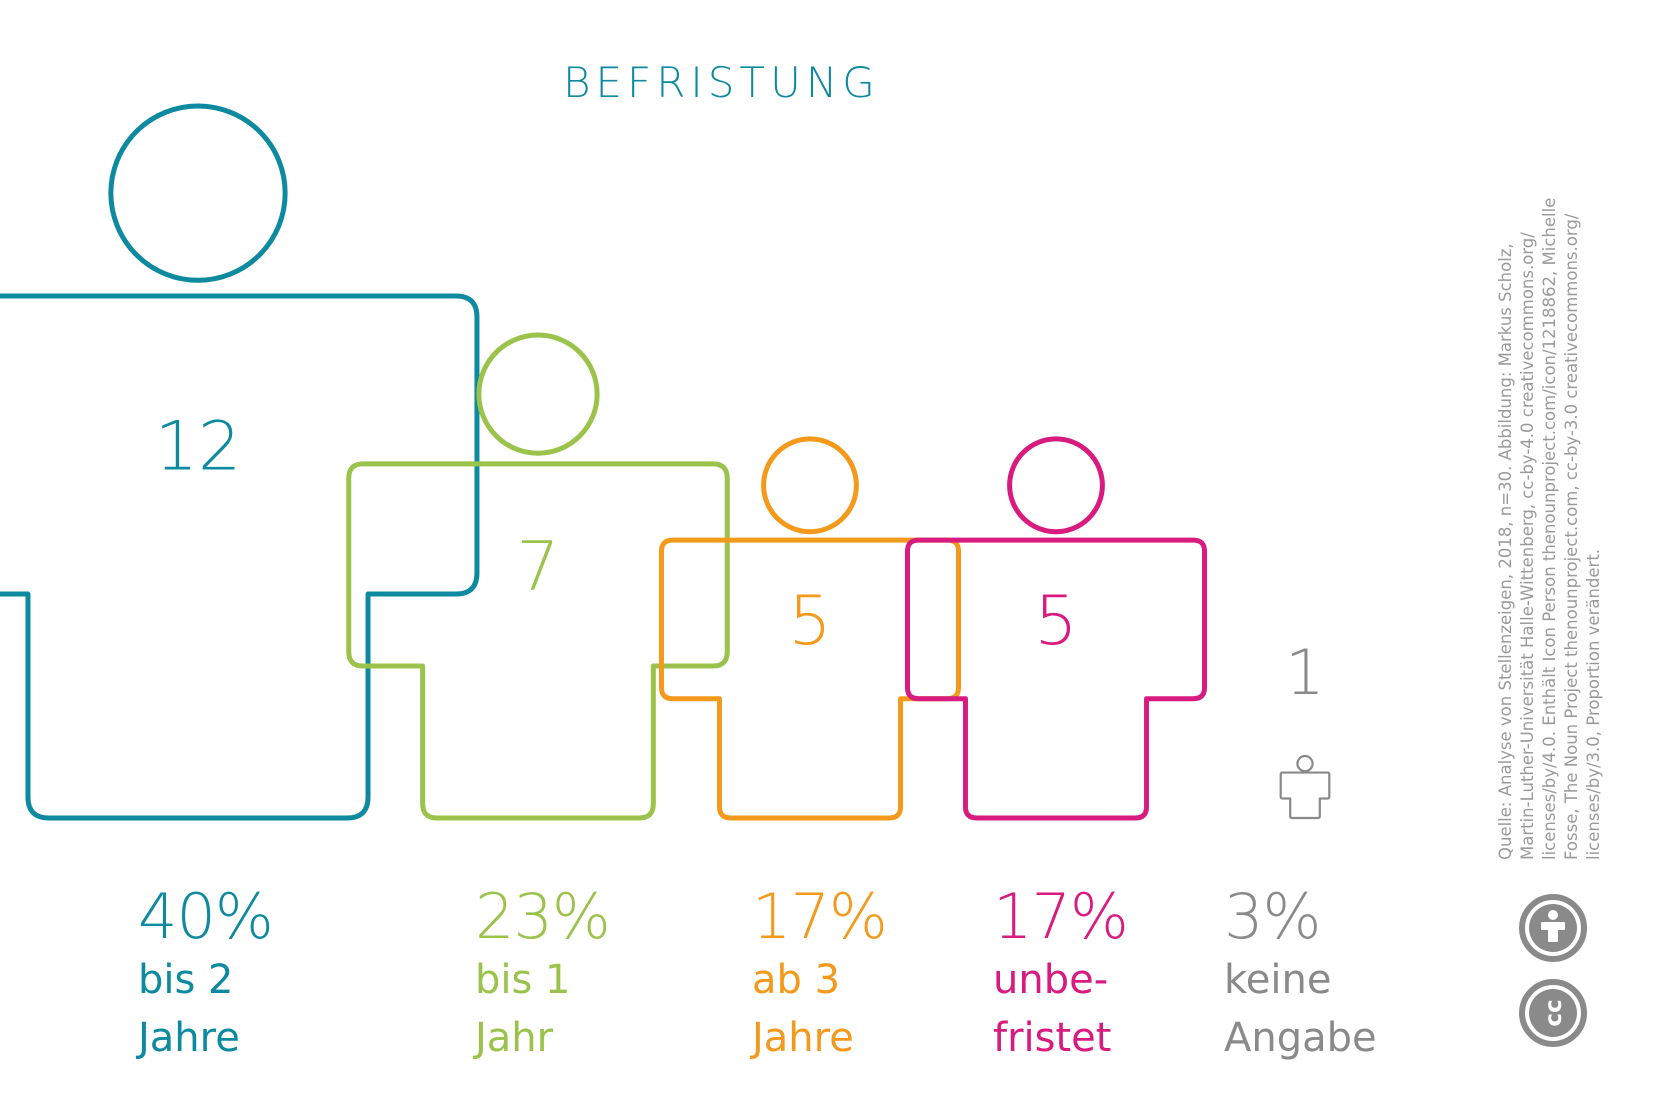 This screenshot has width=1680, height=1120. Describe the element at coordinates (1051, 980) in the screenshot. I see `category-label-line: unbe-` at that location.